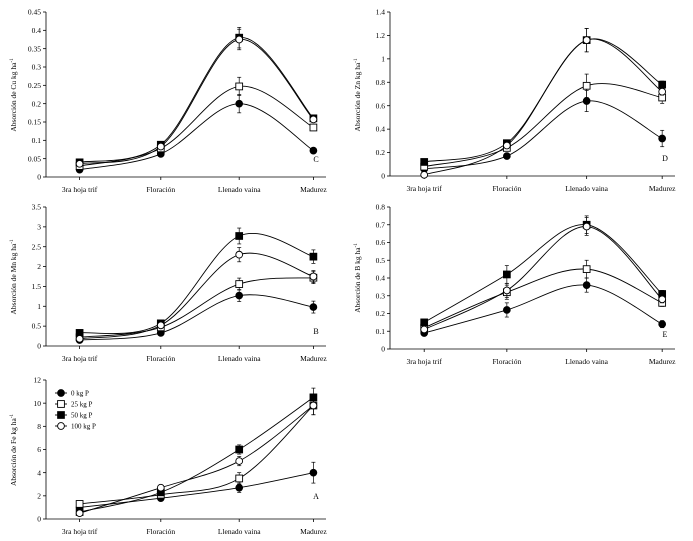 The width and height of the screenshot is (693, 541). What do you see at coordinates (39, 226) in the screenshot?
I see `y-tick-label: 3` at bounding box center [39, 226].